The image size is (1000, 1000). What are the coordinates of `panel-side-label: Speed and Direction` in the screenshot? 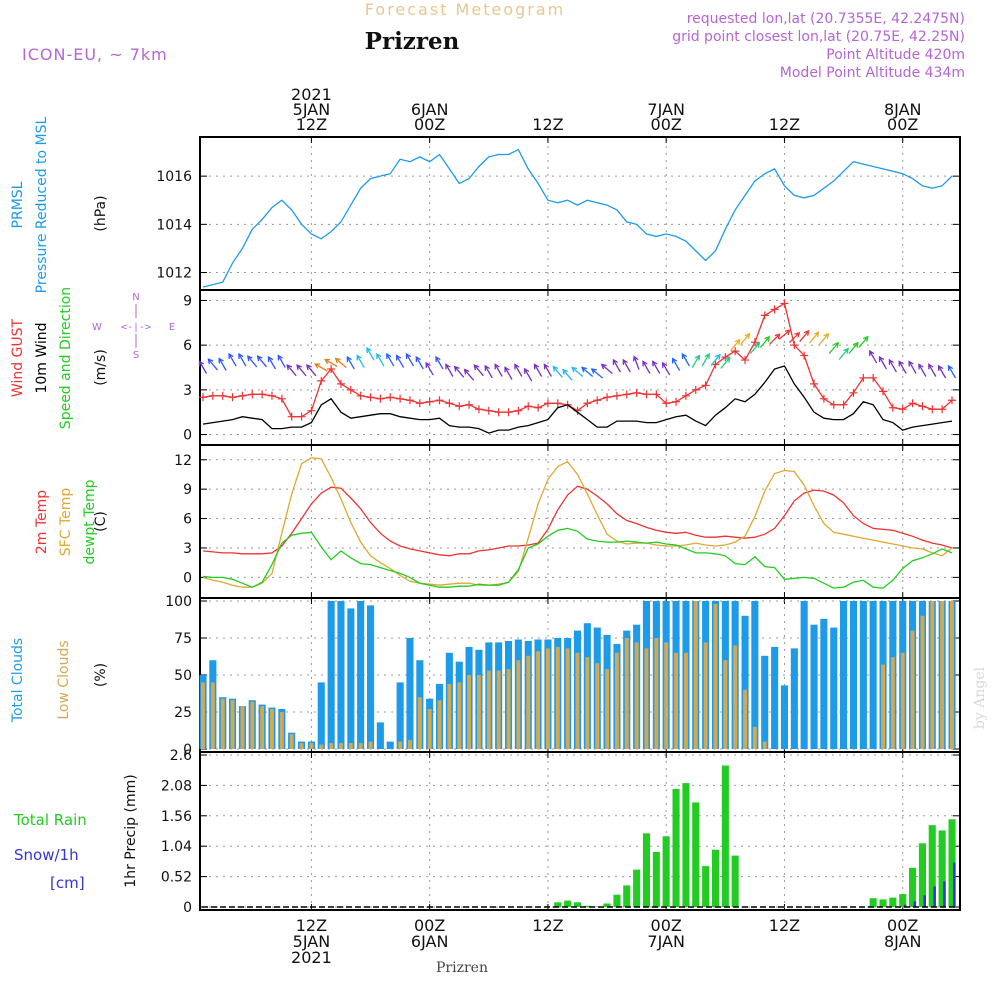 It's located at (66, 358).